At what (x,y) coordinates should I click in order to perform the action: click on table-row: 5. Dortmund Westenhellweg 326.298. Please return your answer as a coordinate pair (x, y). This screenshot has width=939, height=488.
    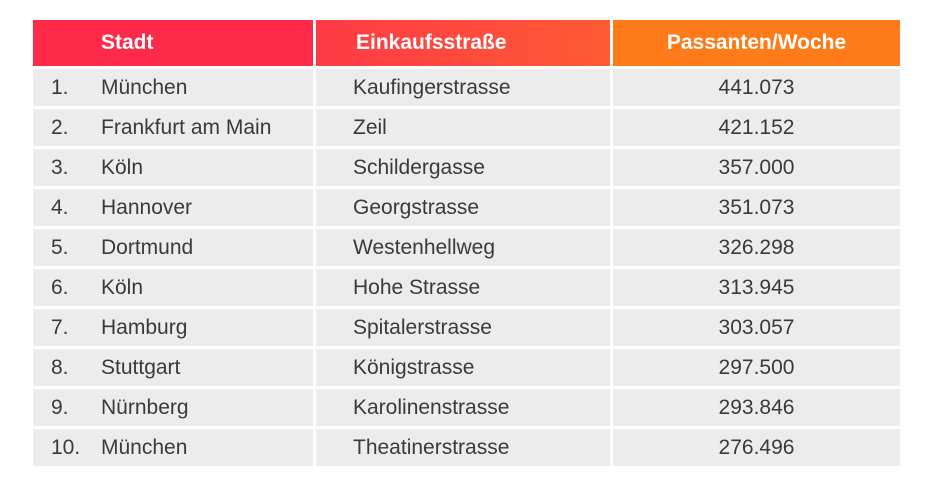
    Looking at the image, I should click on (466, 247).